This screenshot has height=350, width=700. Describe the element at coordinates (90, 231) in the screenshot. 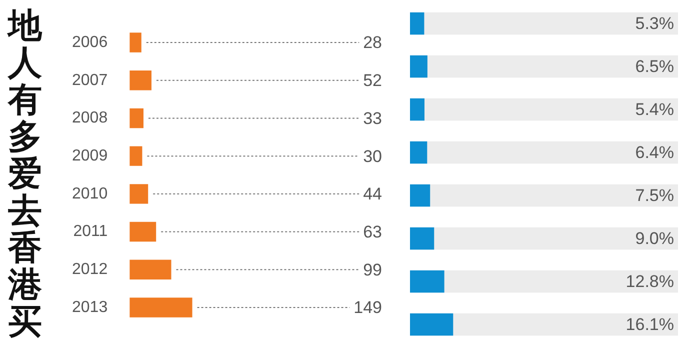

I see `y-tick-label: 2011` at that location.